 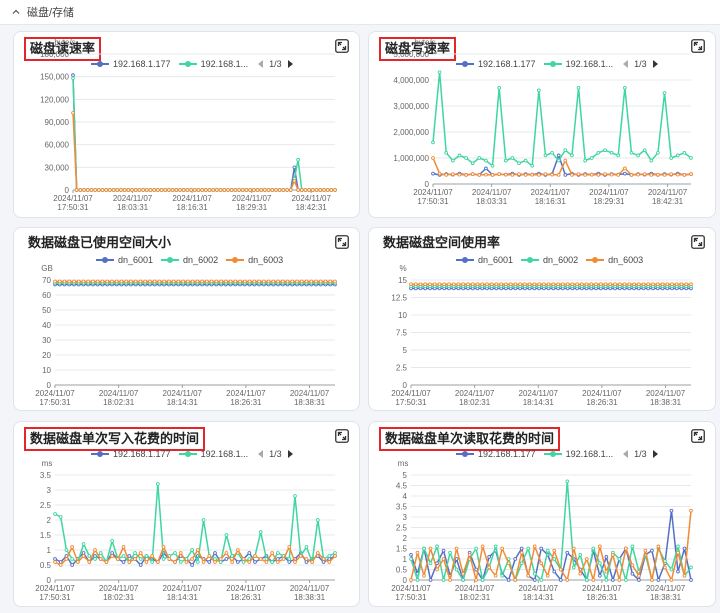 What do you see at coordinates (46, 565) in the screenshot?
I see `y-tick-label: 0.5` at bounding box center [46, 565].